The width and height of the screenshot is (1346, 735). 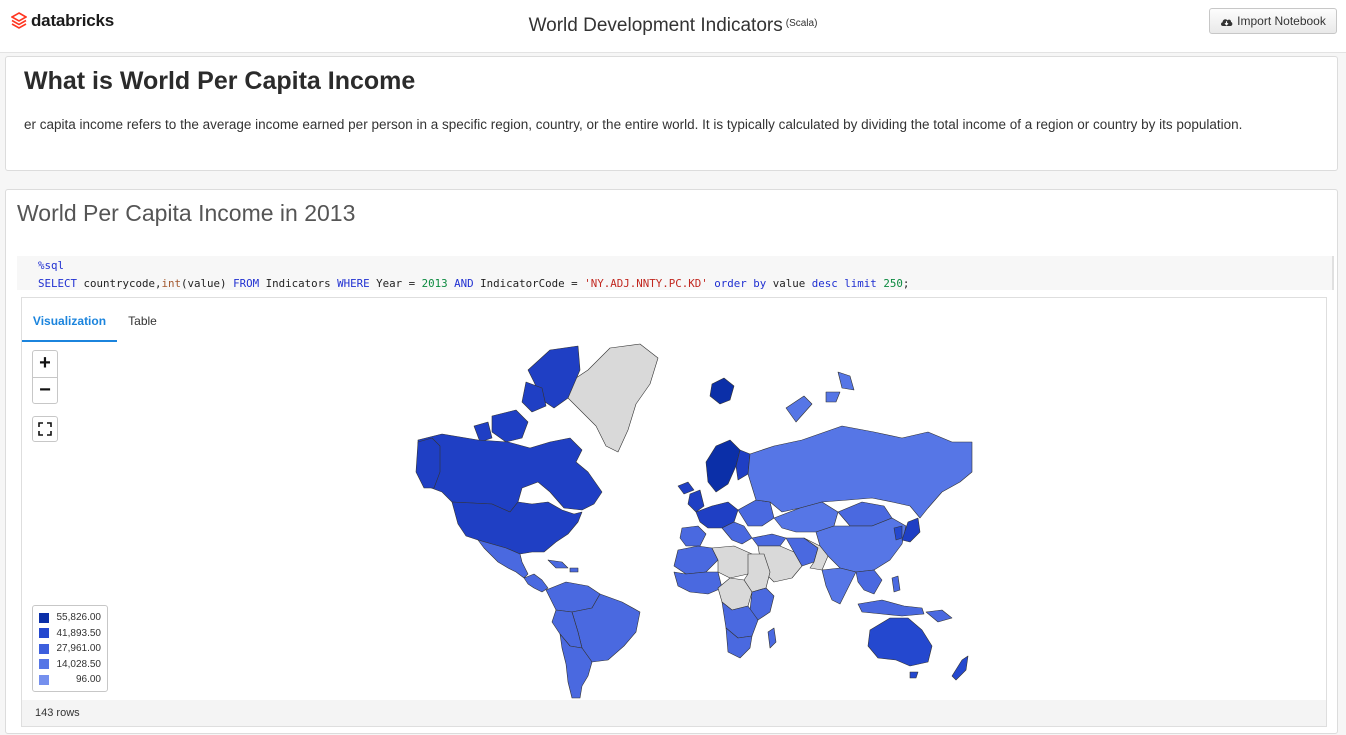 What do you see at coordinates (79, 664) in the screenshot?
I see `legend-value: 14,028.50` at bounding box center [79, 664].